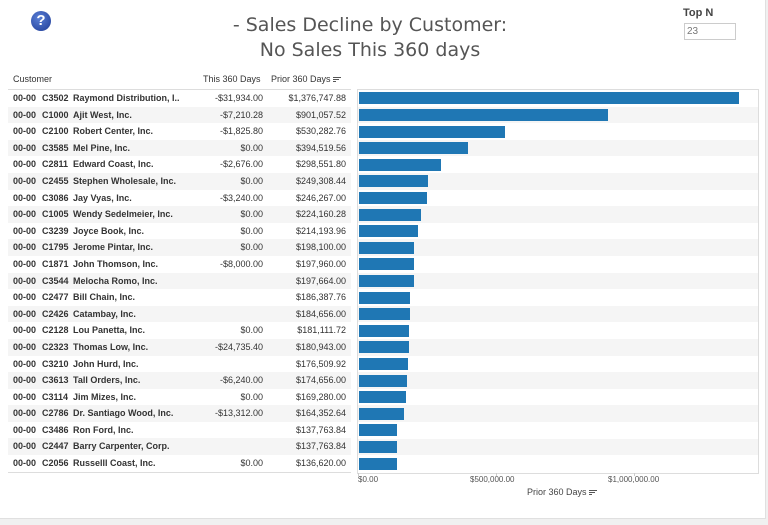 Image resolution: width=768 pixels, height=525 pixels. What do you see at coordinates (320, 363) in the screenshot?
I see `prior-360-value: $176,509.92` at bounding box center [320, 363].